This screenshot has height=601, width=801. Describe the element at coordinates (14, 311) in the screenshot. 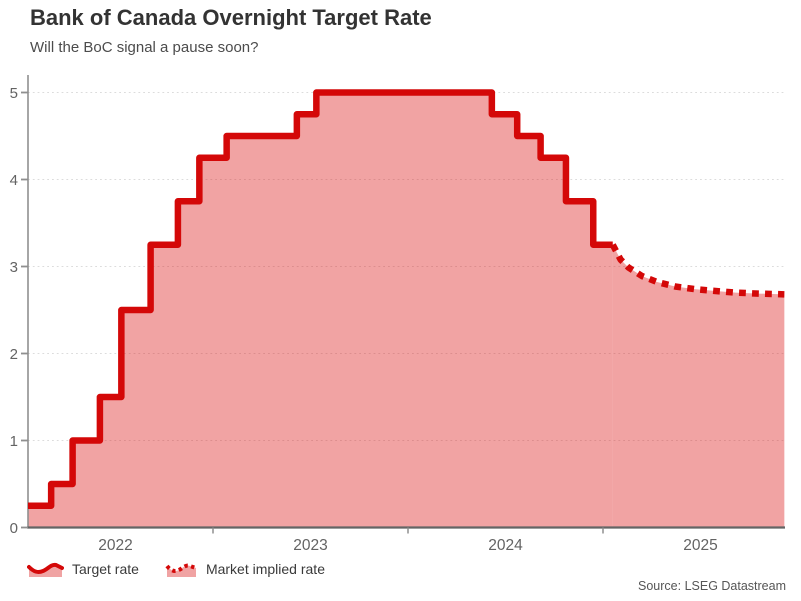

I see `y-tick-labels: 0 1 2 3 4 5` at that location.